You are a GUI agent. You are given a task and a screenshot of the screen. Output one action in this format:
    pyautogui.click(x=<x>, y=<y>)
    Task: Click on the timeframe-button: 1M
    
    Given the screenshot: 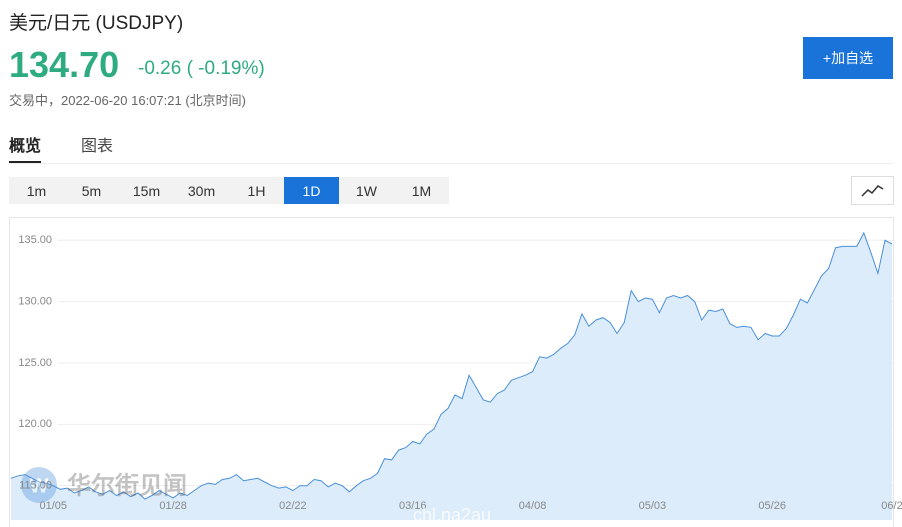 What is the action you would take?
    pyautogui.click(x=421, y=190)
    